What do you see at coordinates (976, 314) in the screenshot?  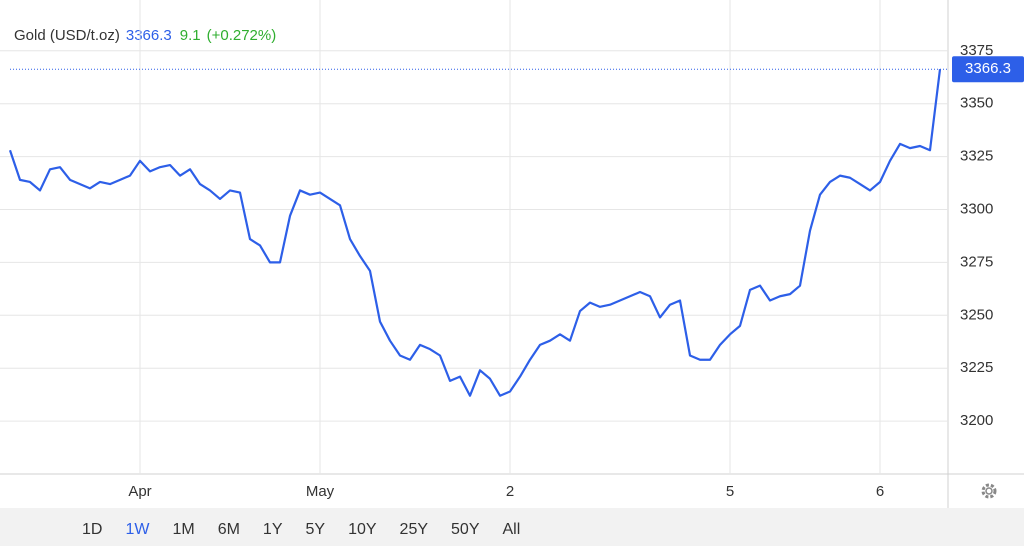 I see `y-tick-label: 3250` at bounding box center [976, 314].